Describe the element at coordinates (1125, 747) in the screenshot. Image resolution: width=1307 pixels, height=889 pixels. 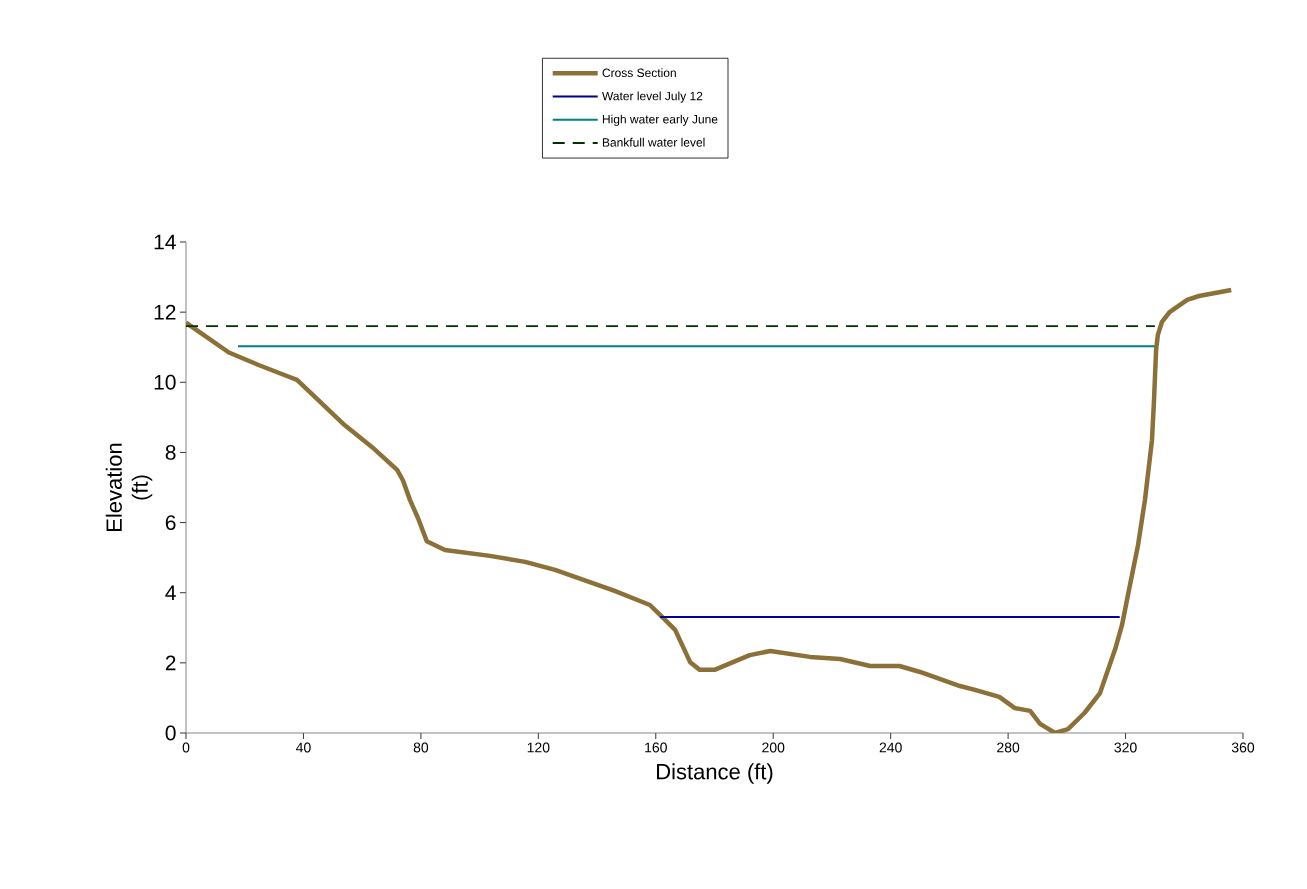
I see `x-tick-label: 320` at that location.